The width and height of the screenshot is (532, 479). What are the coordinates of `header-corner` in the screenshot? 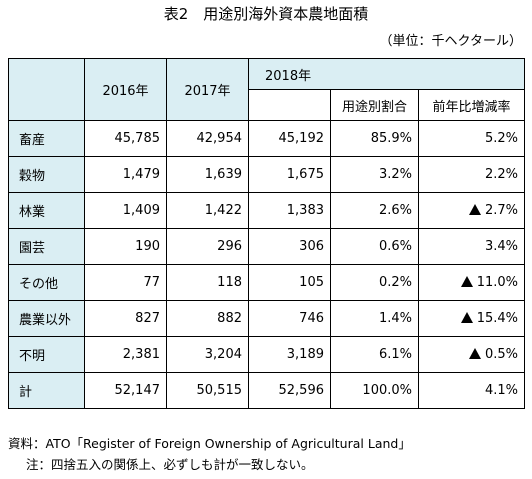 It's located at (46, 89).